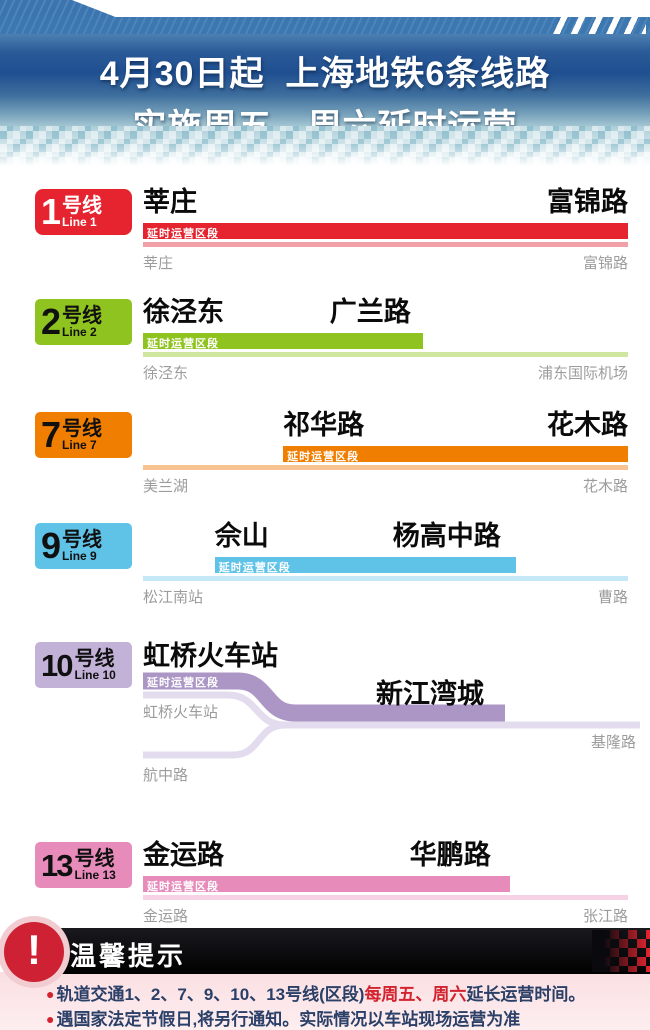 Image resolution: width=650 pixels, height=1030 pixels. Describe the element at coordinates (158, 263) in the screenshot. I see `terminus-from: 莘庄` at that location.